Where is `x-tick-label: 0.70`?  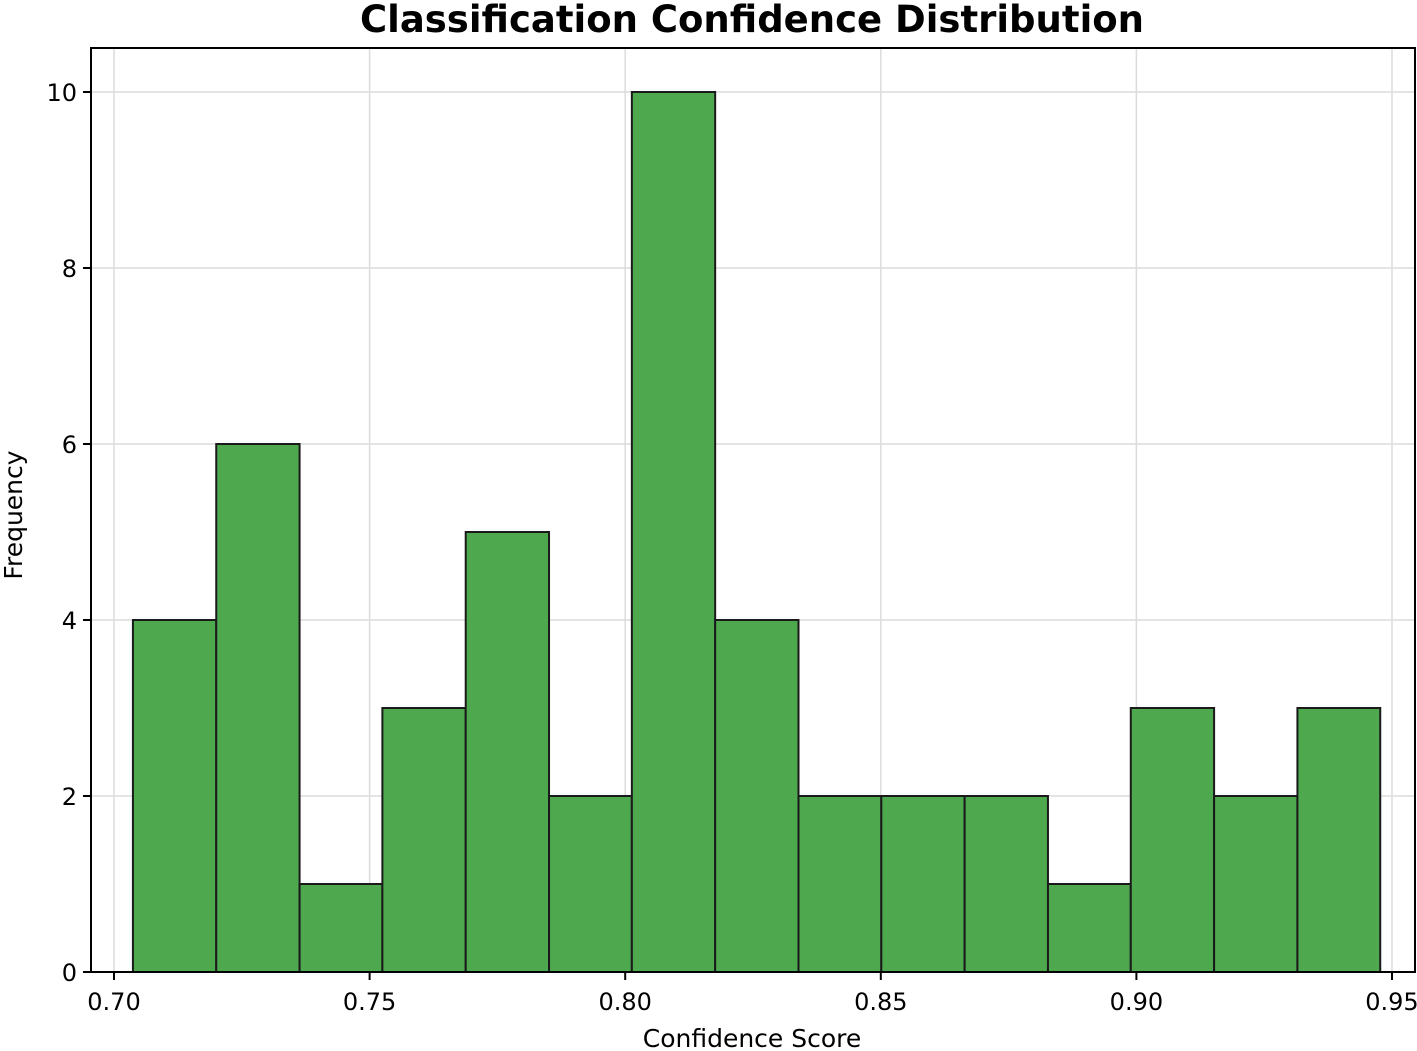
x-tick-label: 0.70 is located at coordinates (113, 1002).